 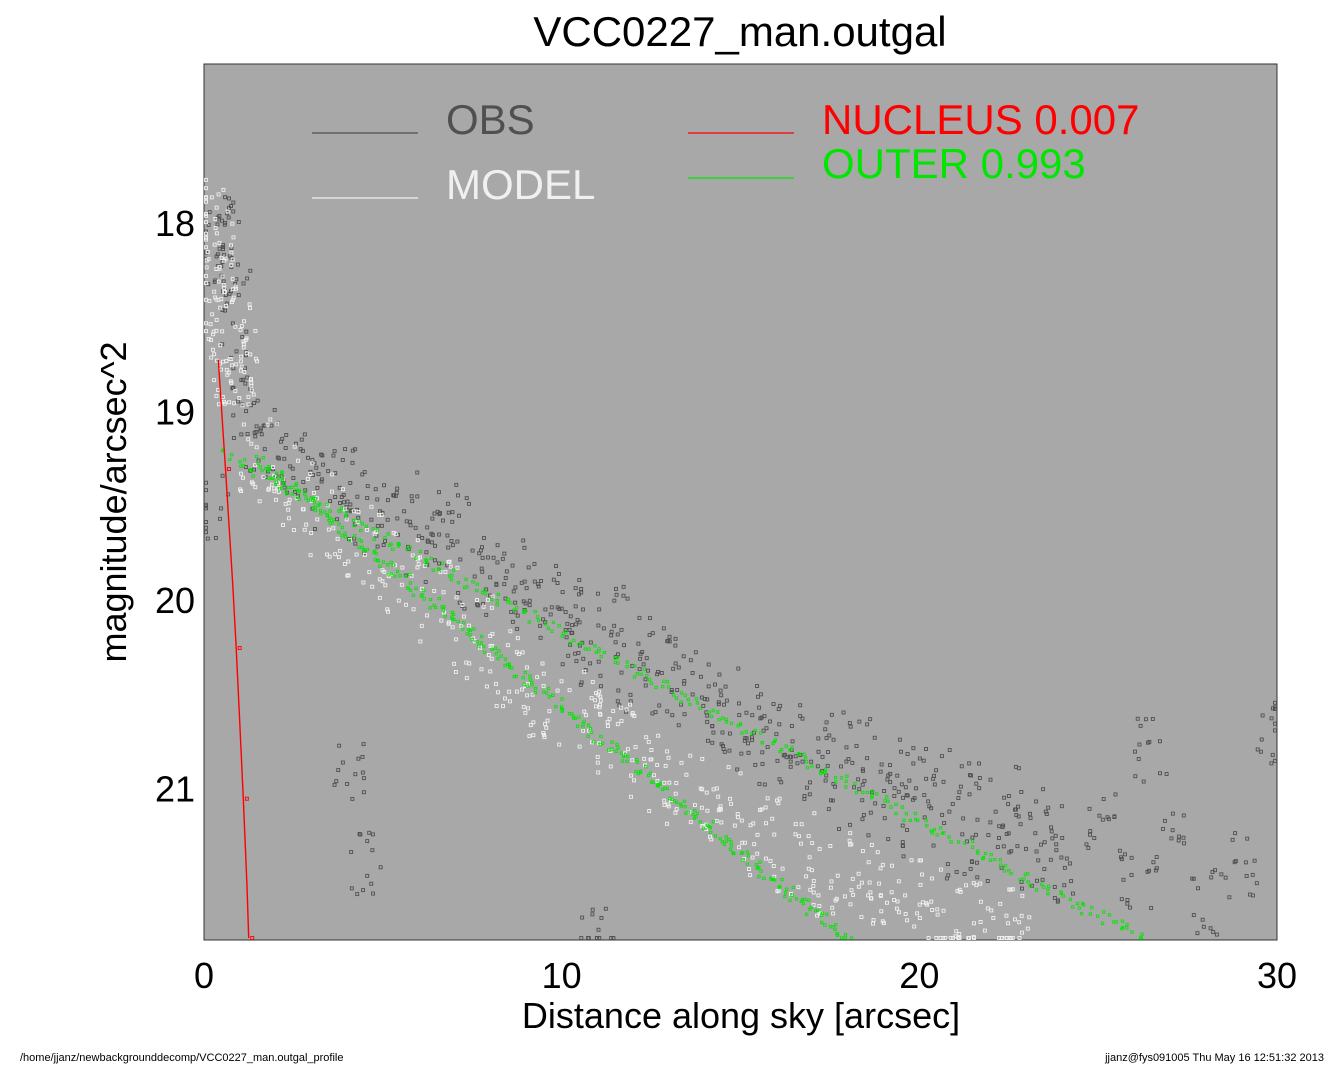 I want to click on nucleus-point, so click(x=246, y=798).